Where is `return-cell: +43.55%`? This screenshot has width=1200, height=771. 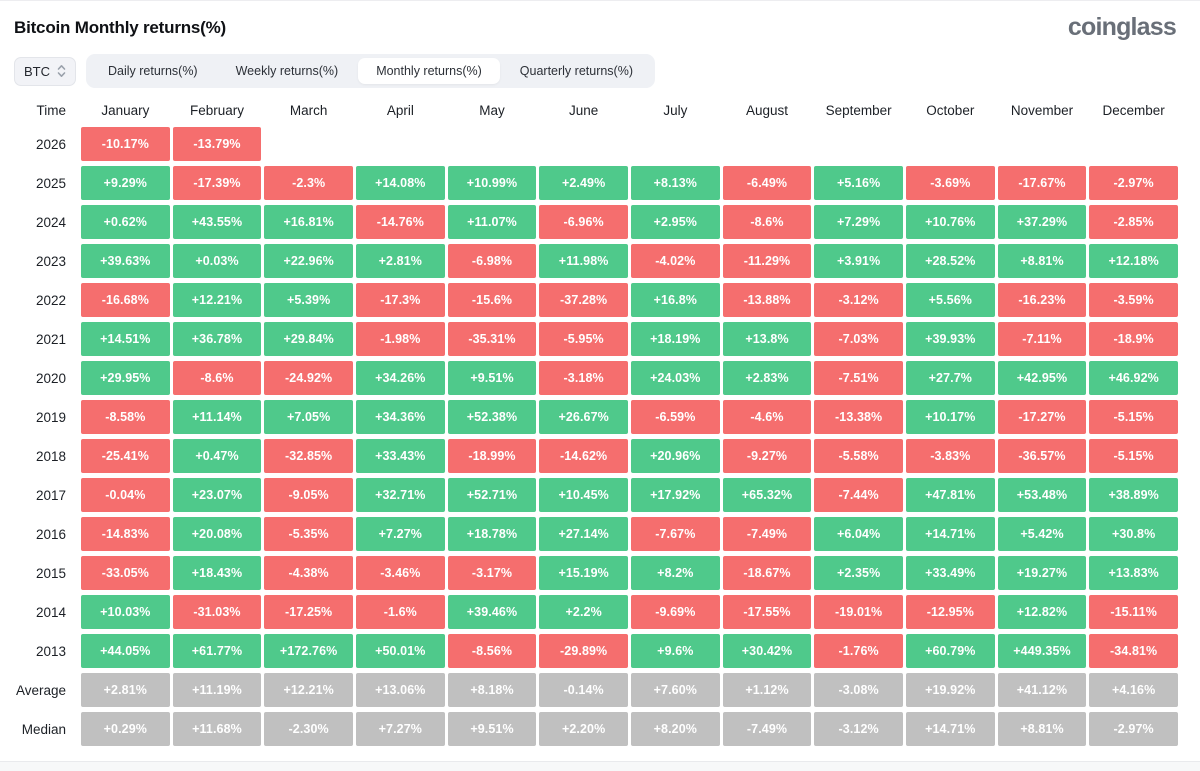 return-cell: +43.55% is located at coordinates (217, 222).